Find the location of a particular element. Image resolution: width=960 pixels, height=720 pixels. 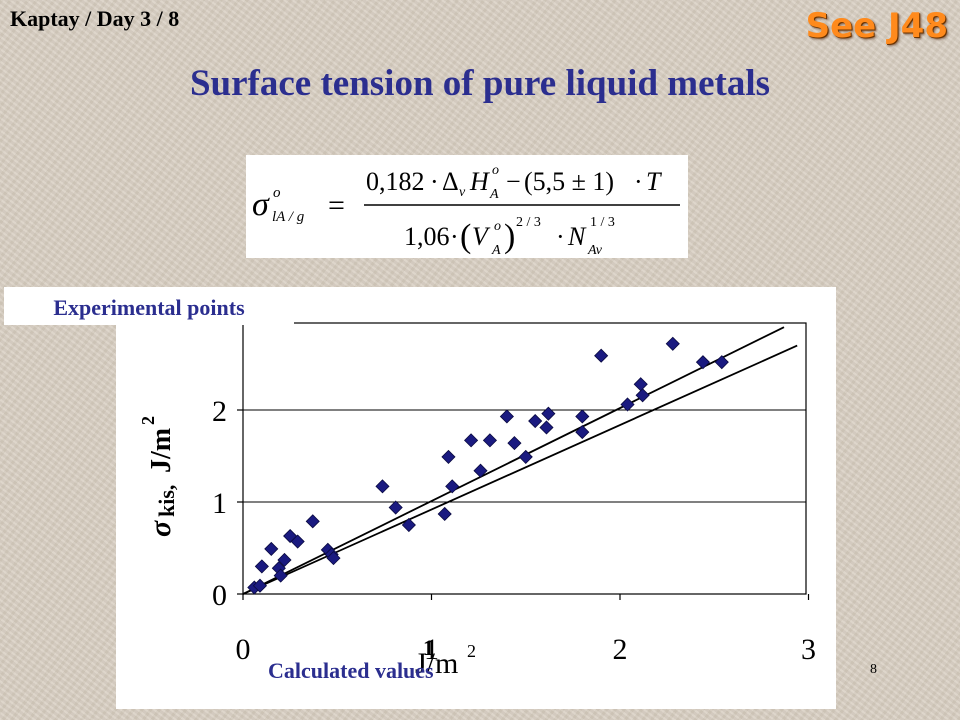

page-number: 8 is located at coordinates (873, 669).